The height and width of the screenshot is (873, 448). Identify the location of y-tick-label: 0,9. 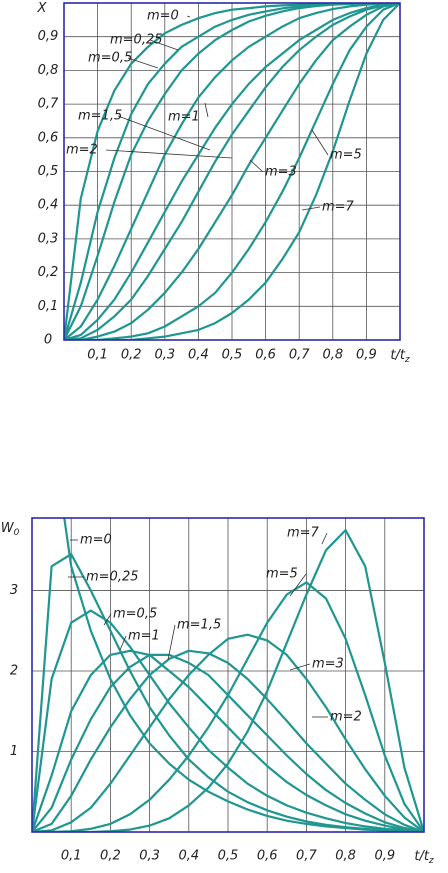
(48, 36).